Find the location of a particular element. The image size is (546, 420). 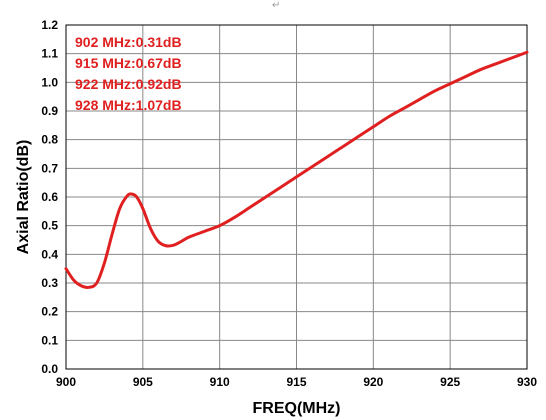

annotation-label: 922 MHz:0.92dB is located at coordinates (128, 84).